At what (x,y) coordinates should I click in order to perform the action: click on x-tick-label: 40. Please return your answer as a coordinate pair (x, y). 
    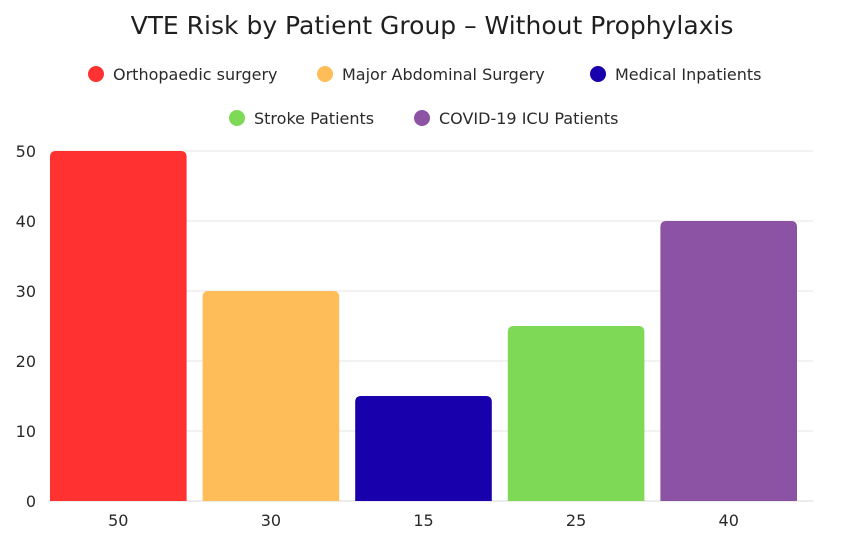
    Looking at the image, I should click on (729, 520).